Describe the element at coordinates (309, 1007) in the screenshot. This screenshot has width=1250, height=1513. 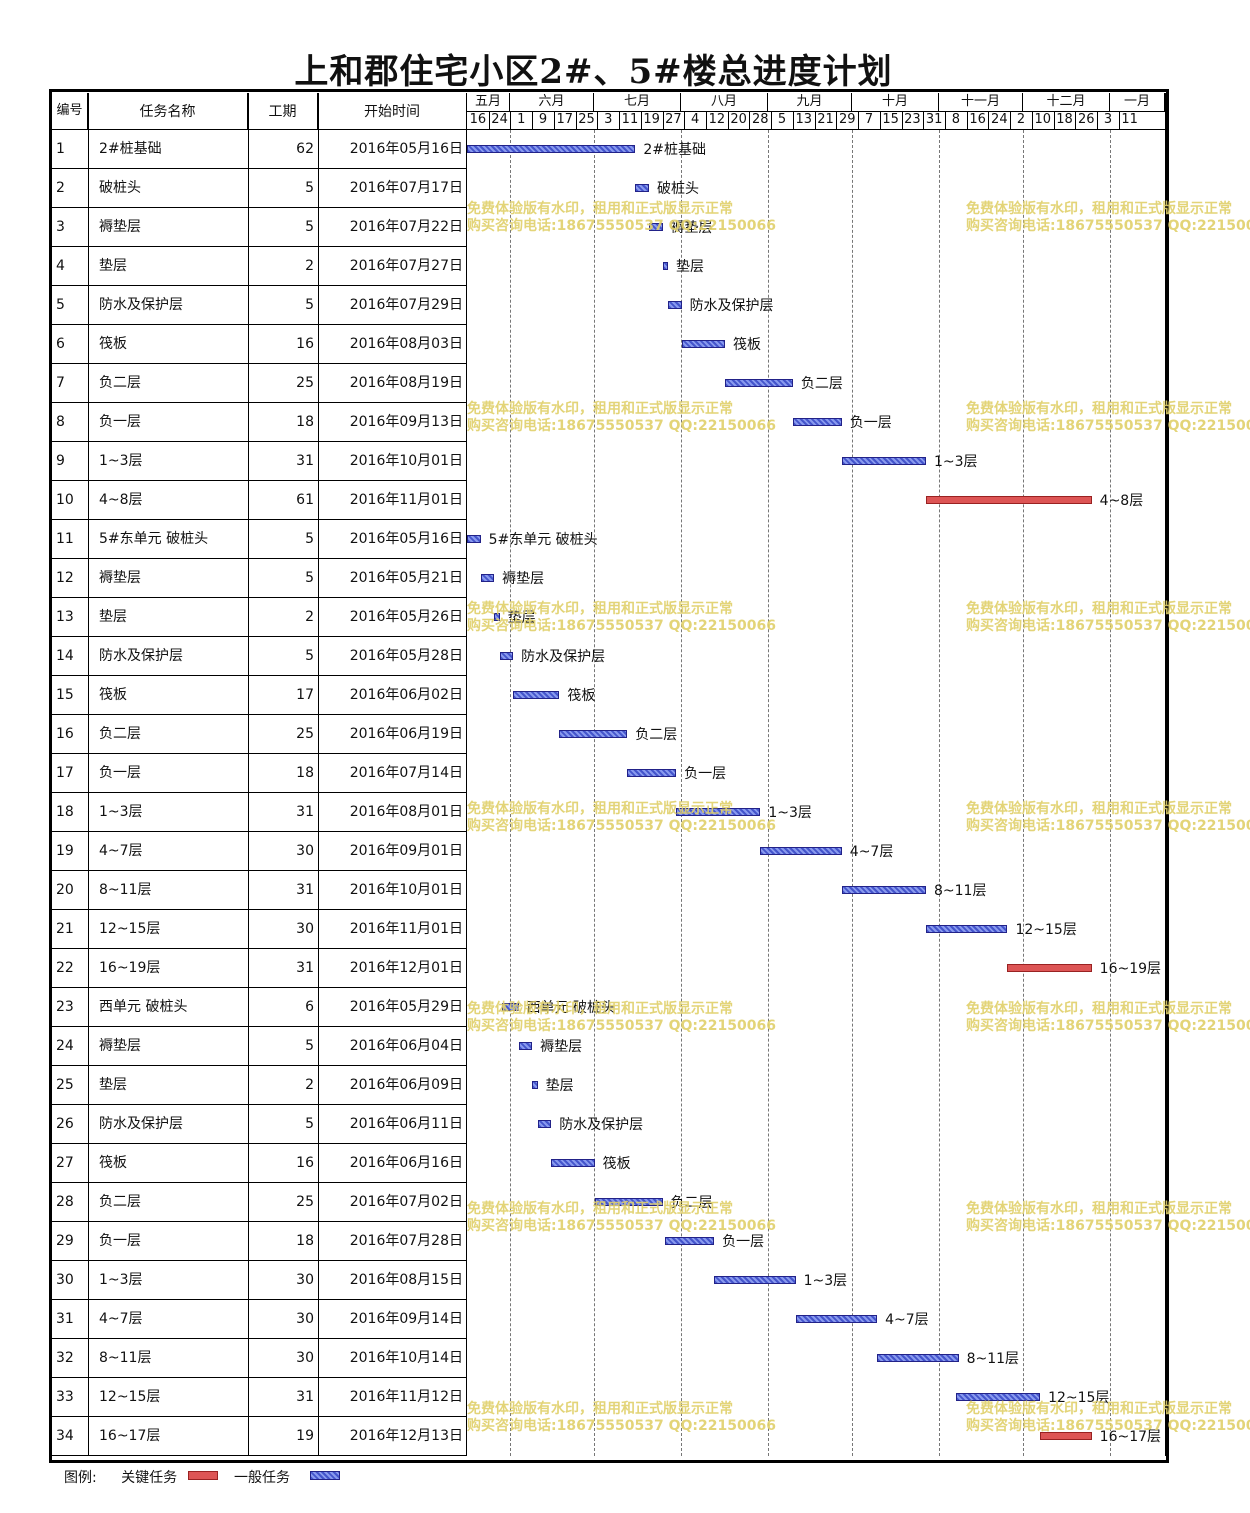
I see `task-duration-cell: 6` at that location.